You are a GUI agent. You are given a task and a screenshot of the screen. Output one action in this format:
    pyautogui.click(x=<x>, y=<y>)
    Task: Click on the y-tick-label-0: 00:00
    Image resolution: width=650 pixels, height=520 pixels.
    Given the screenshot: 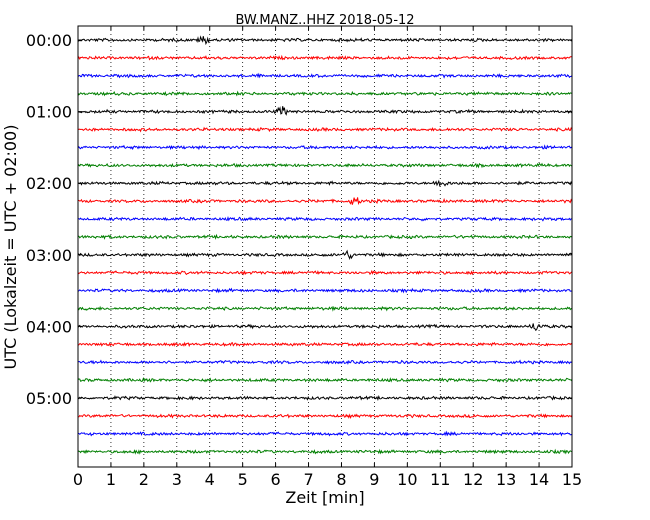 What is the action you would take?
    pyautogui.click(x=49, y=40)
    